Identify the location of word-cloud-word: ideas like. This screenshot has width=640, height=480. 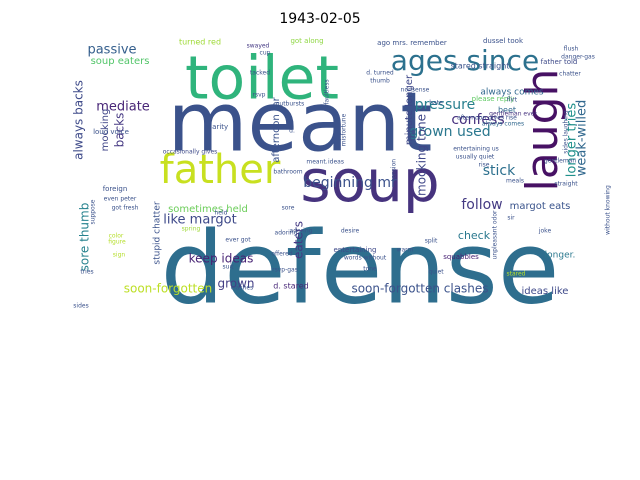
(545, 291).